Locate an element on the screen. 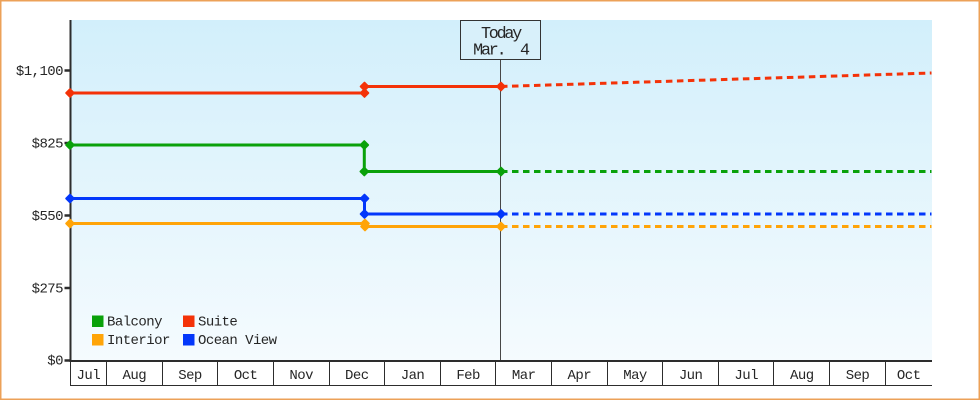 This screenshot has width=980, height=400. svg-text: $0 is located at coordinates (55, 362).